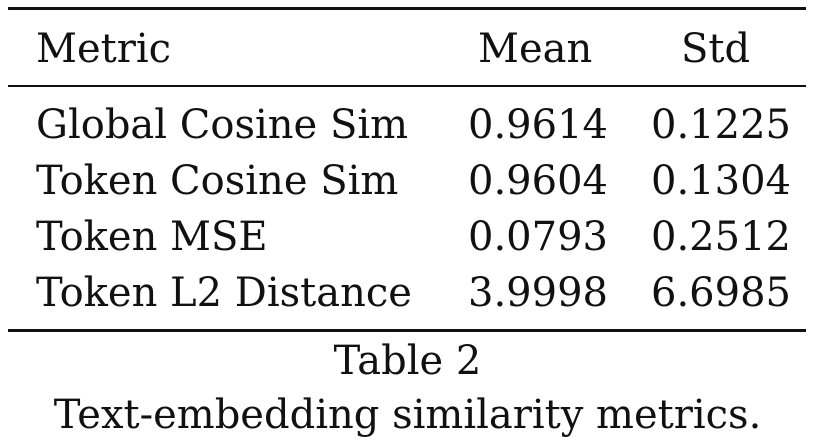 This screenshot has height=443, width=815. Describe the element at coordinates (716, 49) in the screenshot. I see `header-std: Std` at that location.